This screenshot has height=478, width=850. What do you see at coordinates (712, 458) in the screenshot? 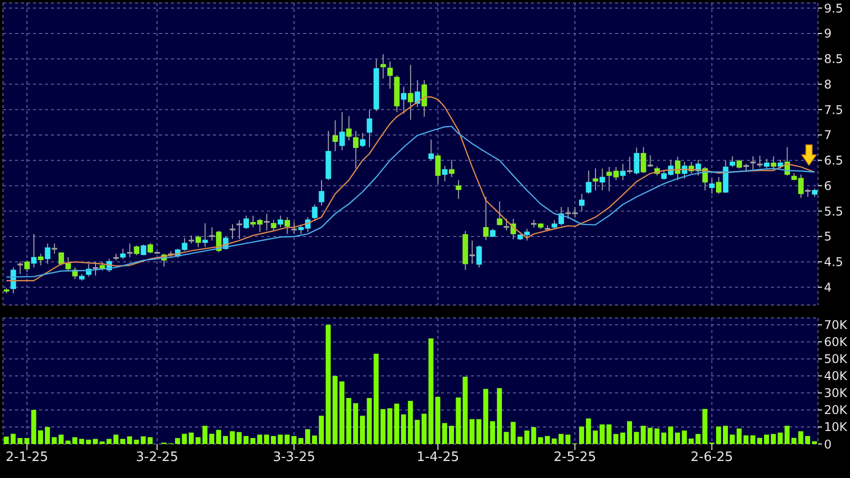
I see `x-tick-label: 2-6-25` at bounding box center [712, 458].